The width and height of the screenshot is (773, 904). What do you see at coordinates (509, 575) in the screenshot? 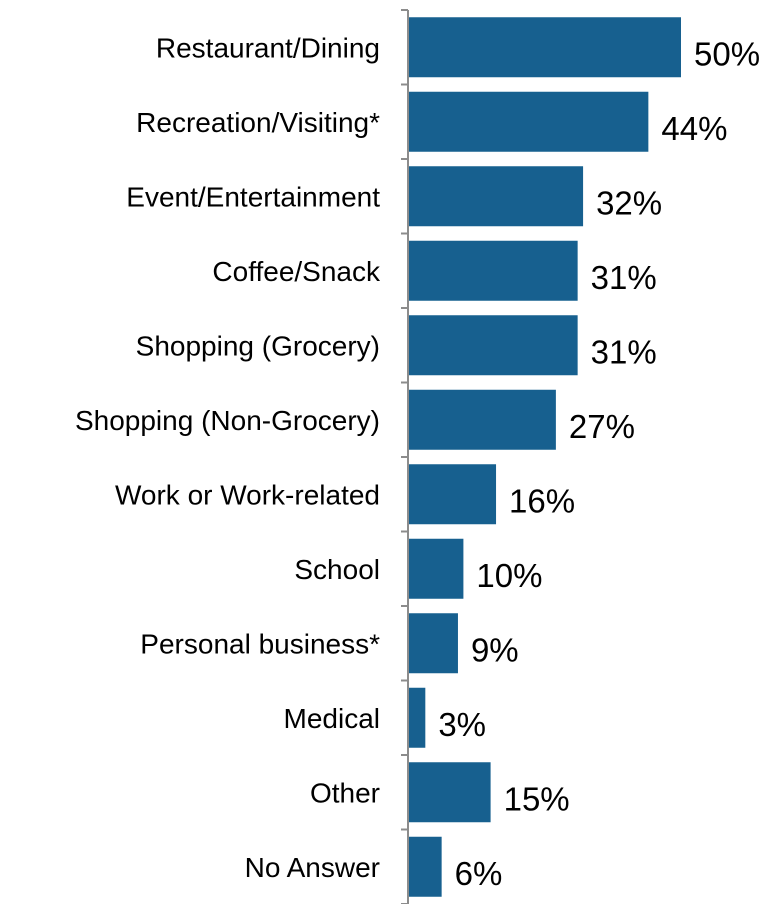
I see `value-label: 10%` at bounding box center [509, 575].